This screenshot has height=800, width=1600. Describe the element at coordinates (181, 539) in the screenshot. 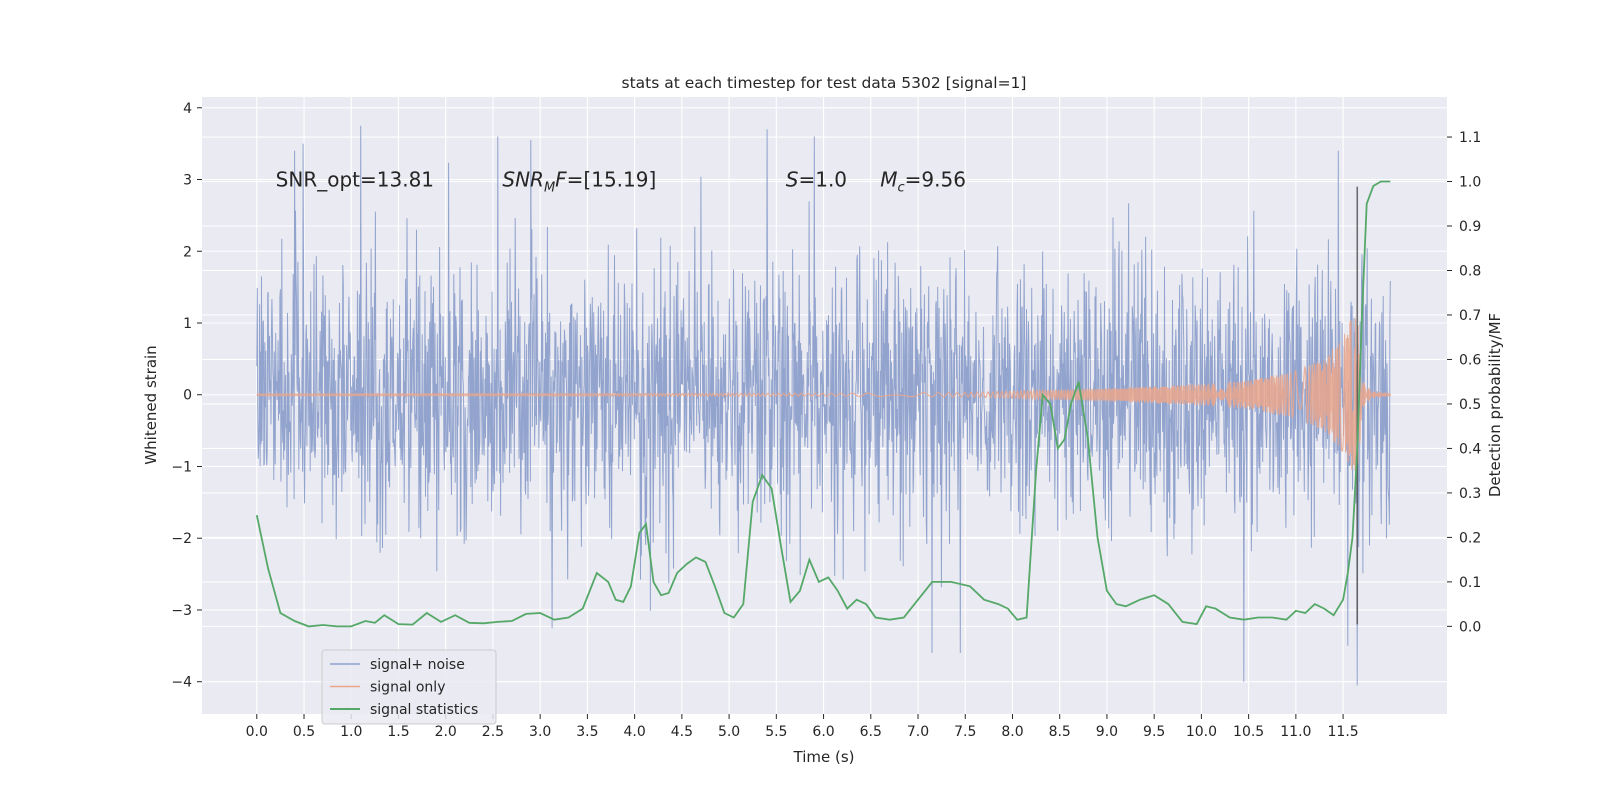

I see `y-tick-label: −2` at that location.